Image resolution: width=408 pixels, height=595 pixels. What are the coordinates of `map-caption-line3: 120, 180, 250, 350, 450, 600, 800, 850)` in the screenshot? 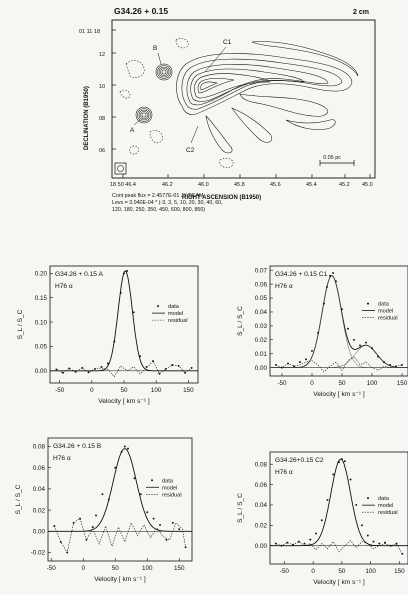 It's located at (158, 210).